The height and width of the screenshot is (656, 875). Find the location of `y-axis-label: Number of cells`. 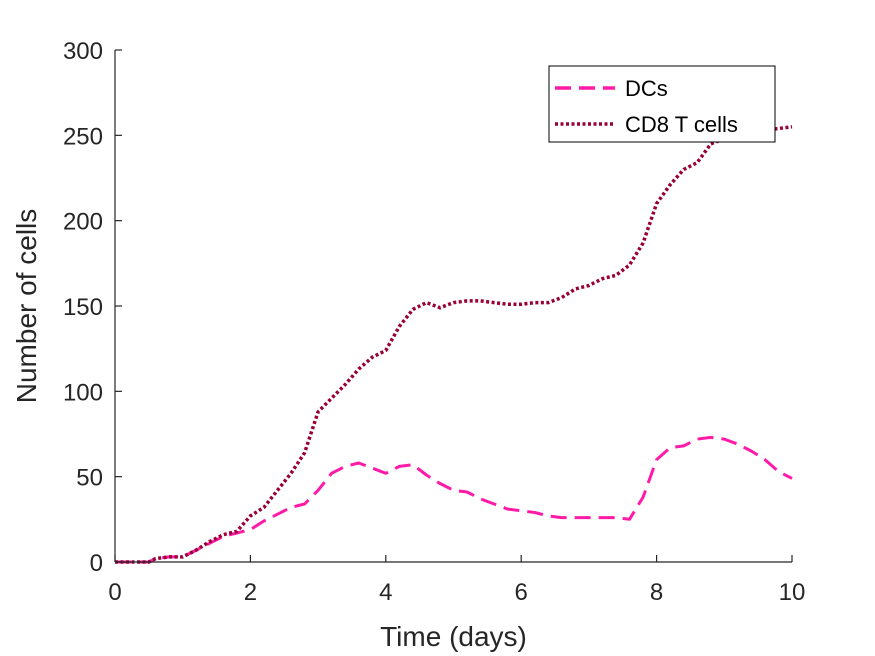

y-axis-label: Number of cells is located at coordinates (26, 306).